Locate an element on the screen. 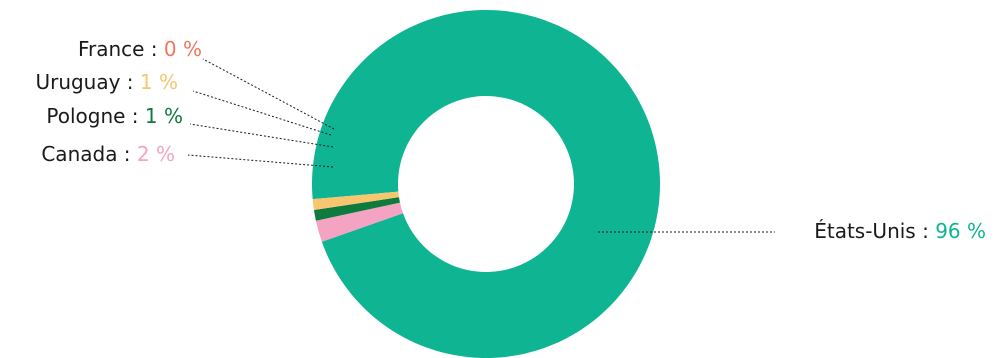 This screenshot has width=998, height=358. slice-label-name: France : is located at coordinates (121, 49).